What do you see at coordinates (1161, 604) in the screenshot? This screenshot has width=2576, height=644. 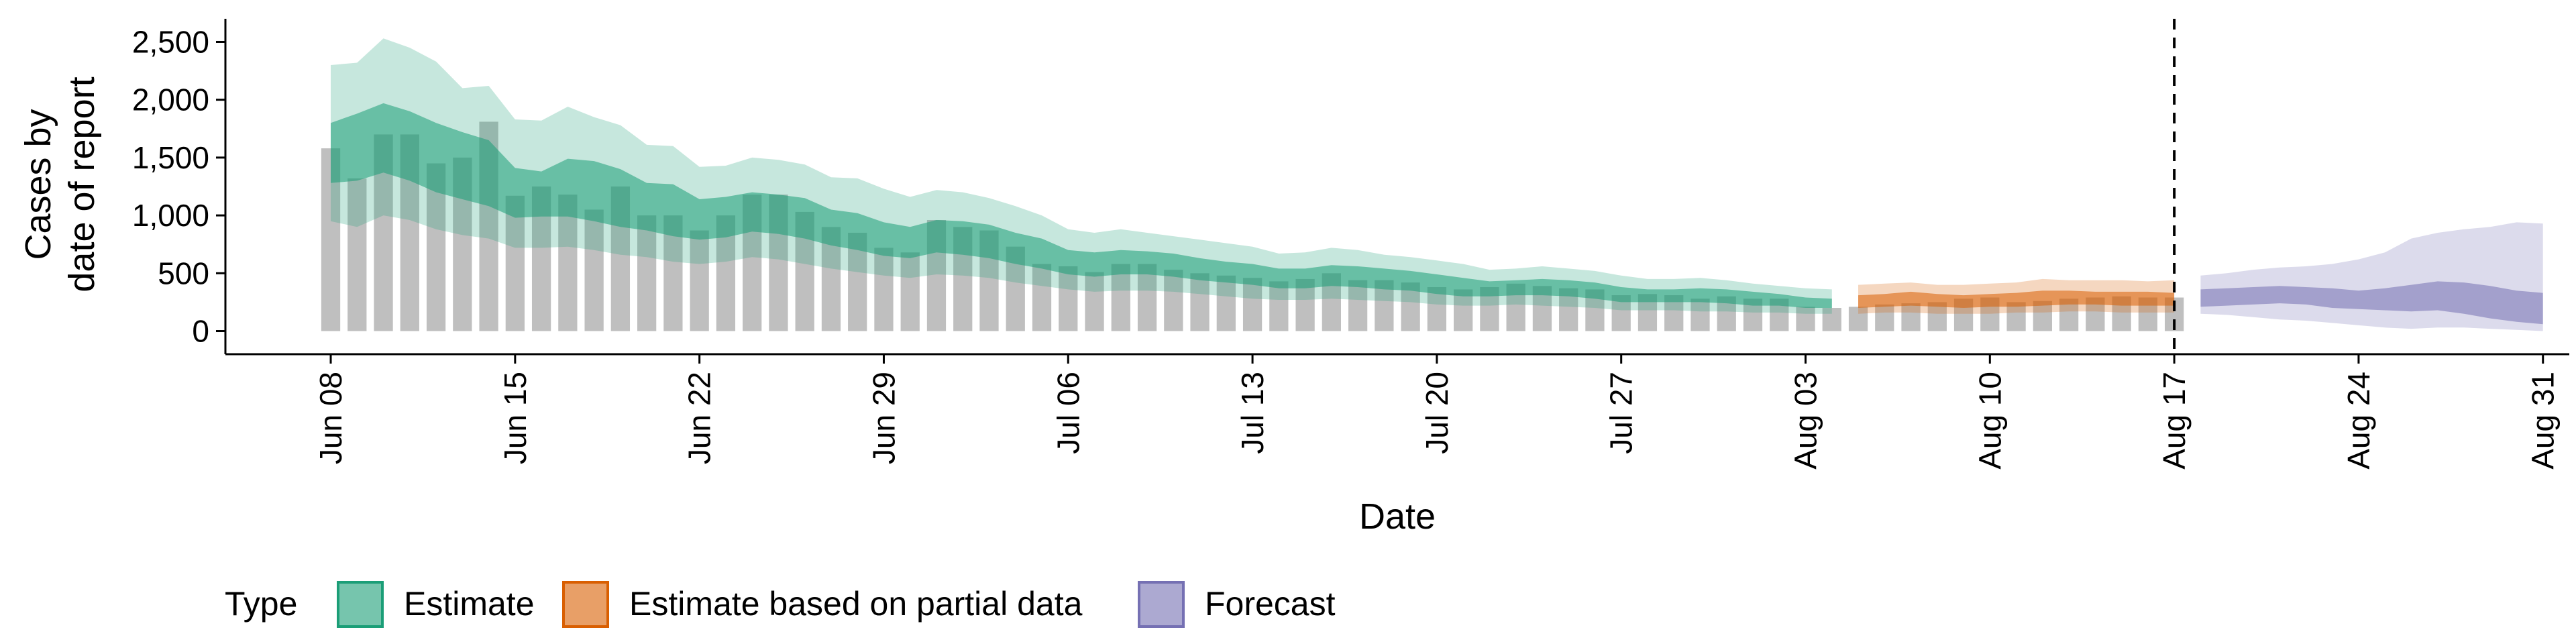 I see `legend-swatch-forecast` at bounding box center [1161, 604].